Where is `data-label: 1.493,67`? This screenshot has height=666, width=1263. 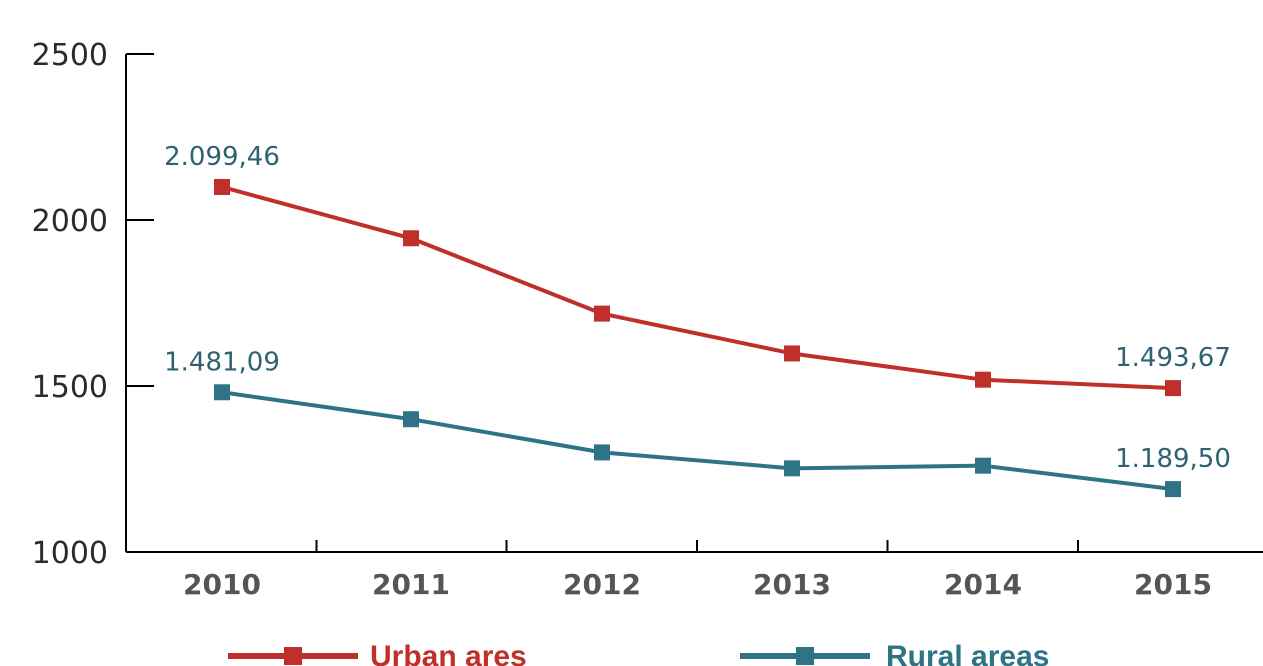
data-label: 1.493,67 is located at coordinates (1173, 358).